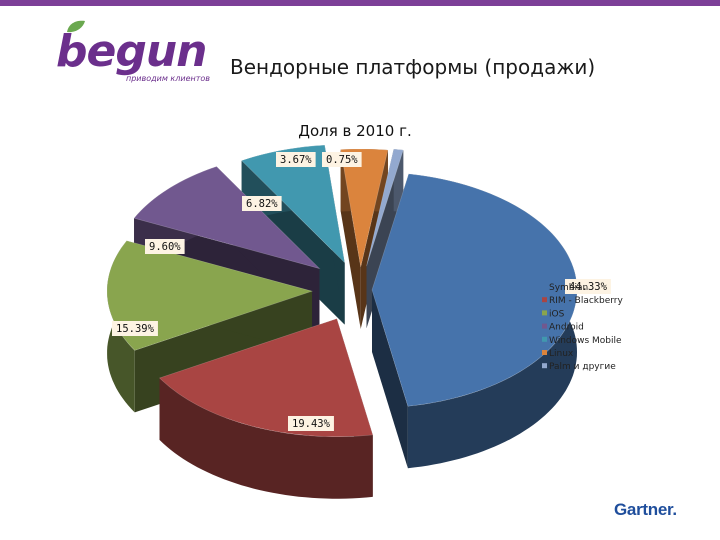 This screenshot has height=540, width=720. I want to click on legend-label: RIM - Blackberry, so click(586, 301).